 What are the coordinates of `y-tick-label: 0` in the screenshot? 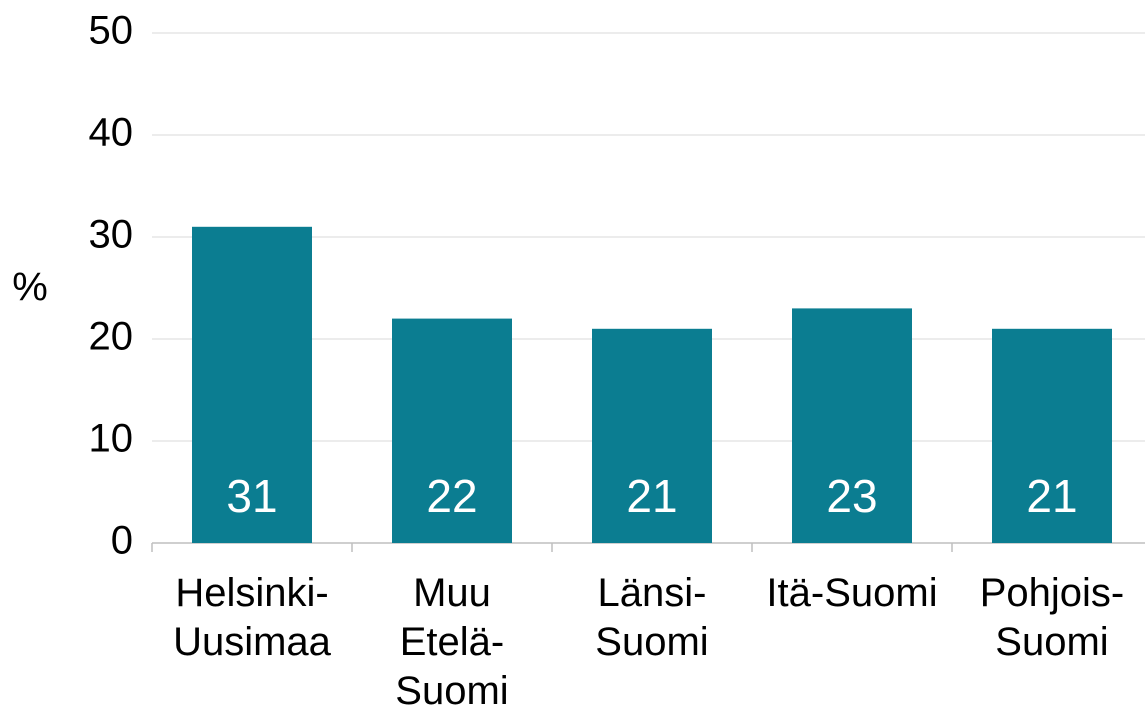 It's located at (122, 541).